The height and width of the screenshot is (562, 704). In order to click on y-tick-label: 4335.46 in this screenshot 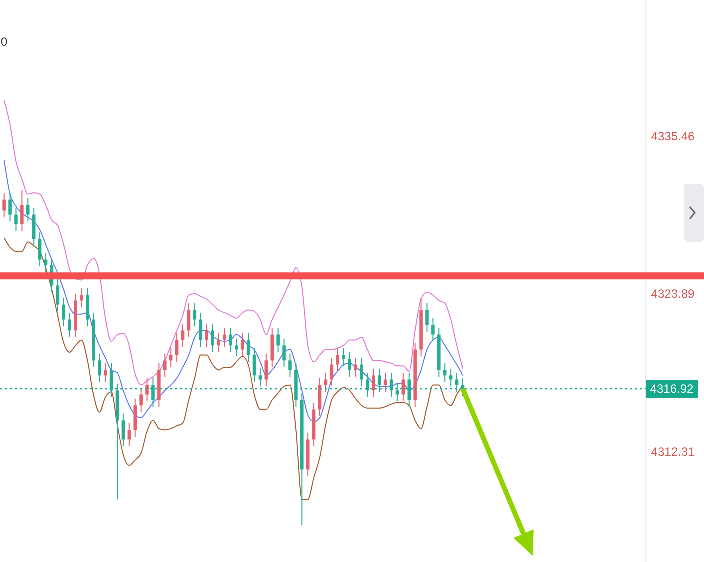, I will do `click(673, 136)`.